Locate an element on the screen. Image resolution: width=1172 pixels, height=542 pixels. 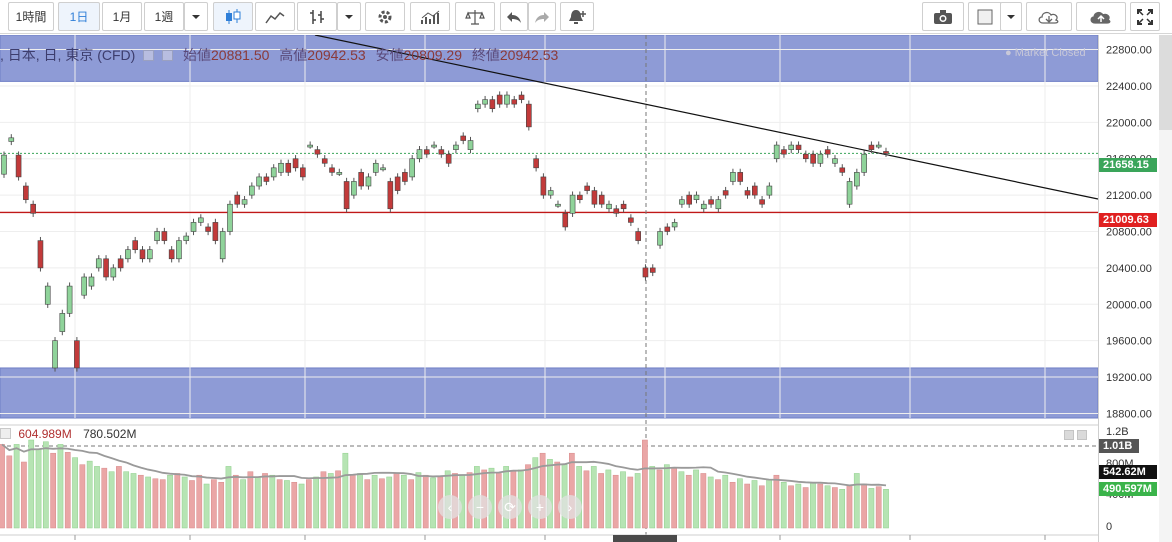
interval-1d-button: 1日 is located at coordinates (79, 16).